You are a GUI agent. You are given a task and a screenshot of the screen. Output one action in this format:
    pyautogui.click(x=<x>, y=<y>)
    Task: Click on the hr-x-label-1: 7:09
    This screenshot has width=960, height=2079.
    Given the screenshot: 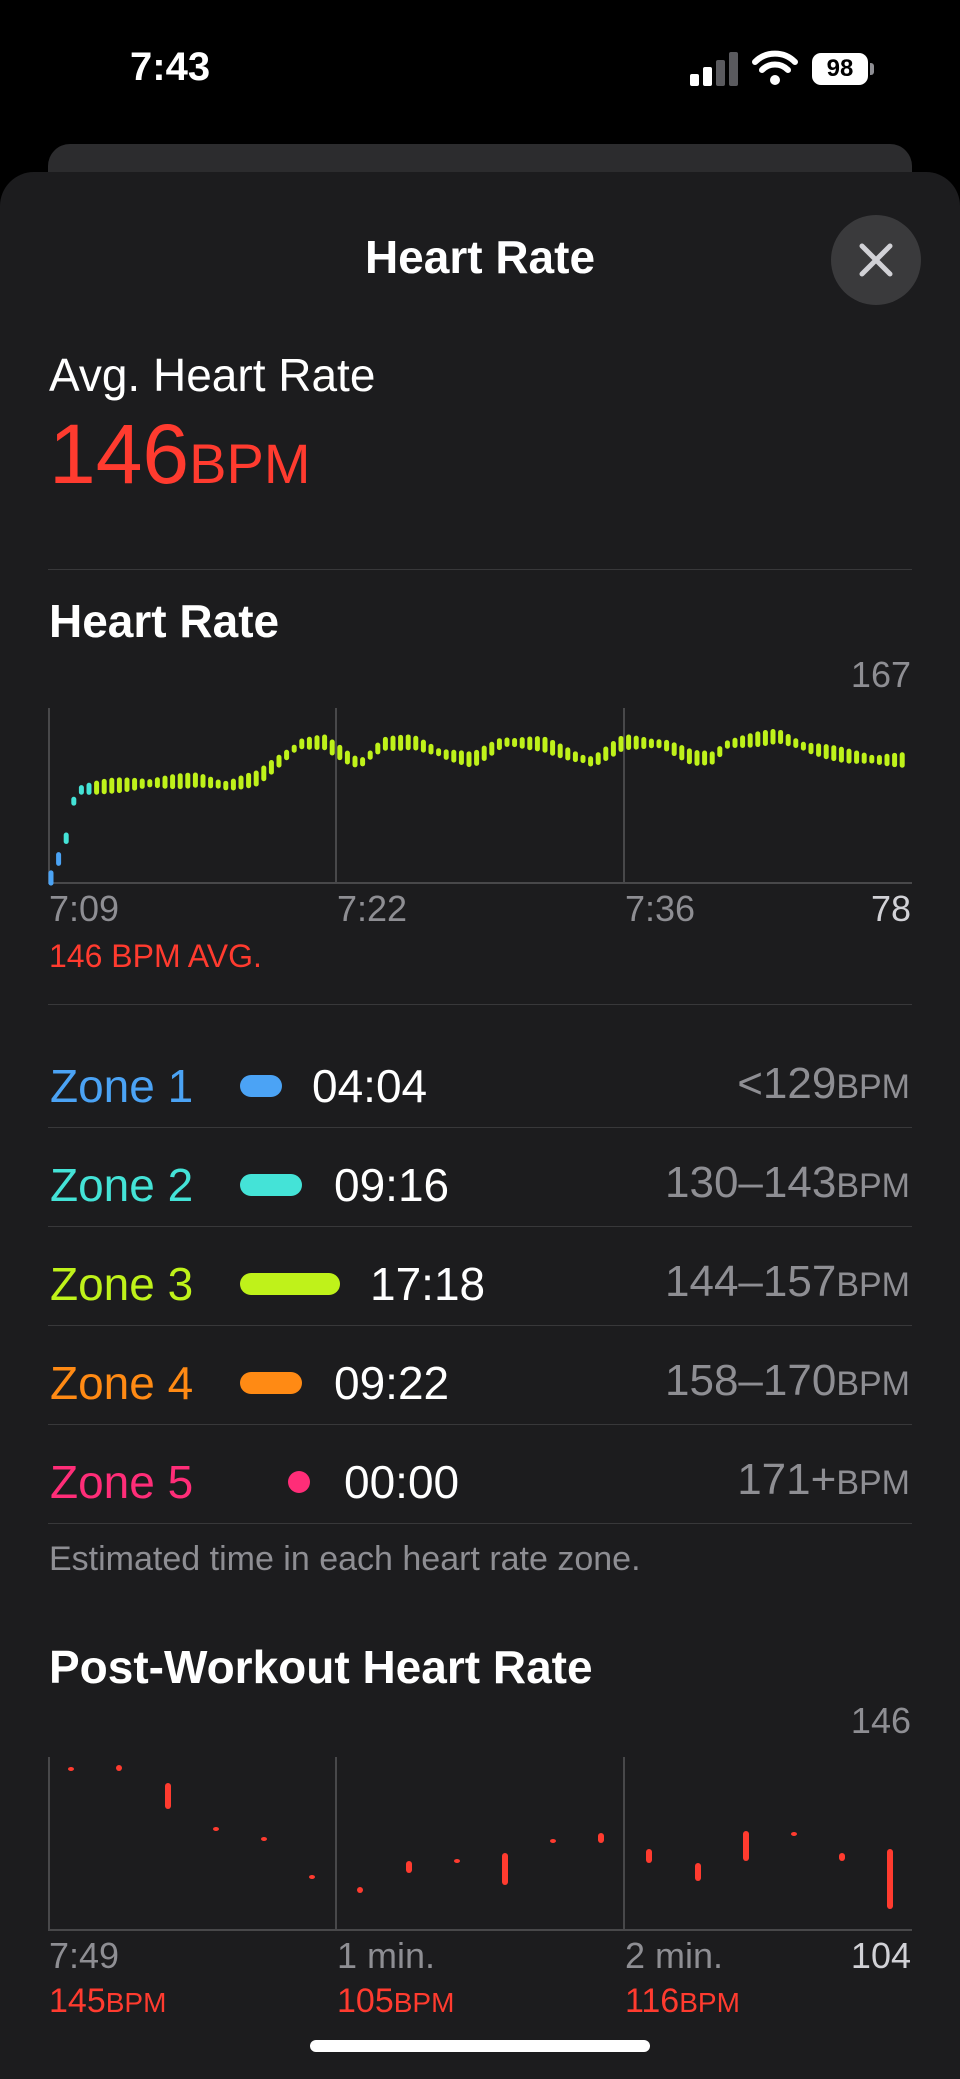 What is the action you would take?
    pyautogui.click(x=84, y=908)
    